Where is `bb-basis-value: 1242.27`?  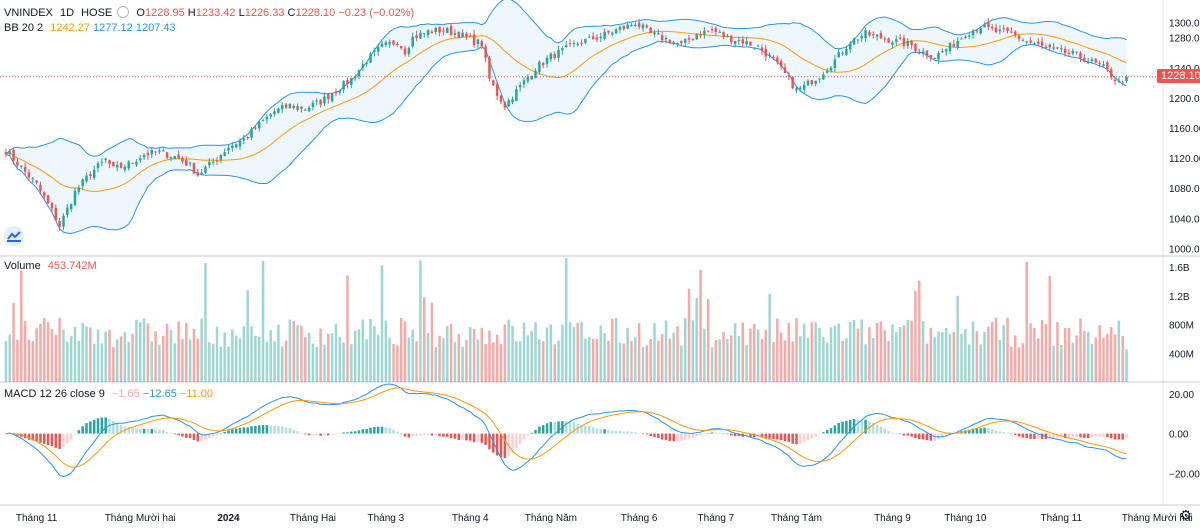 bb-basis-value: 1242.27 is located at coordinates (70, 28).